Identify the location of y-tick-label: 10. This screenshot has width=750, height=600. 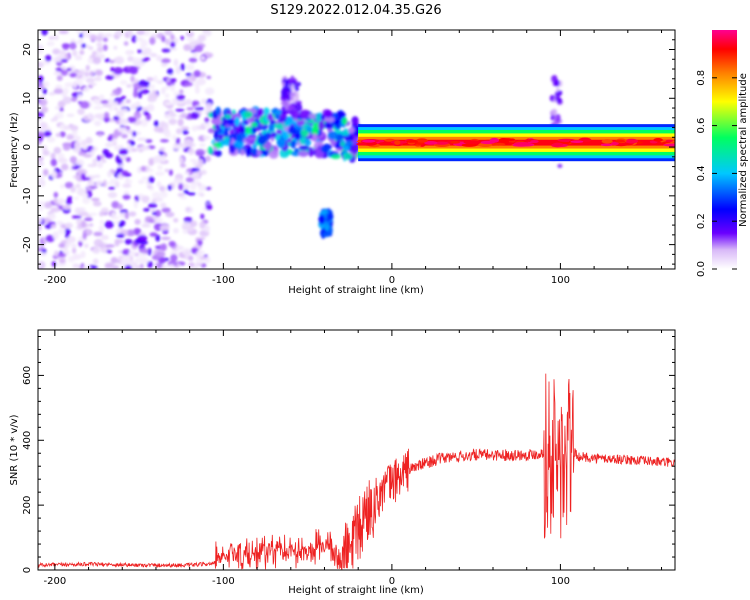
(27, 98).